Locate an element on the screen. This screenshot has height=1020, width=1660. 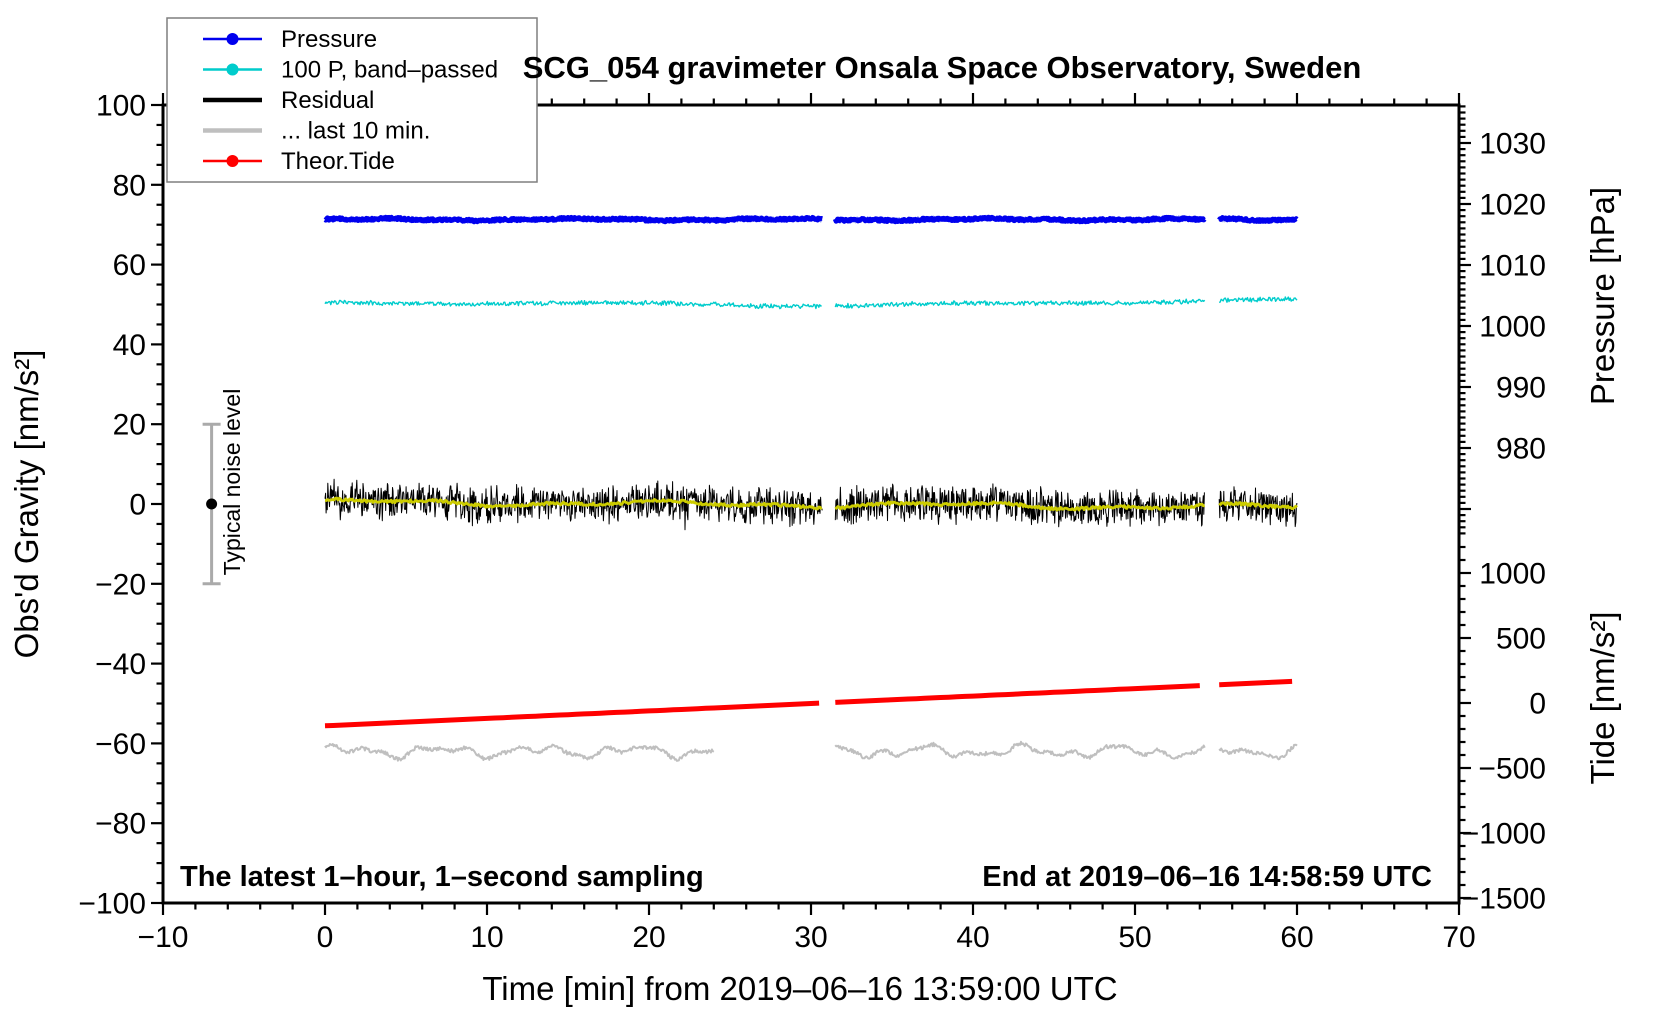
noise-level-indicator is located at coordinates (211, 504).